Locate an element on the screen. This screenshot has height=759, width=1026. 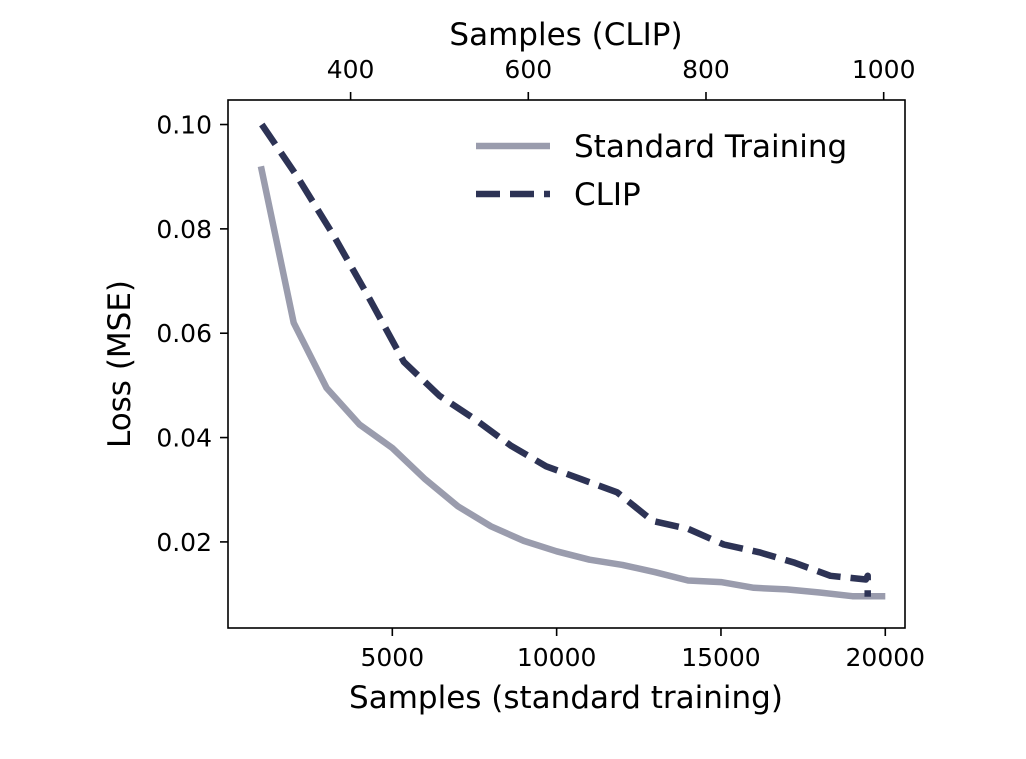
x-tick-label: 5000 is located at coordinates (393, 657).